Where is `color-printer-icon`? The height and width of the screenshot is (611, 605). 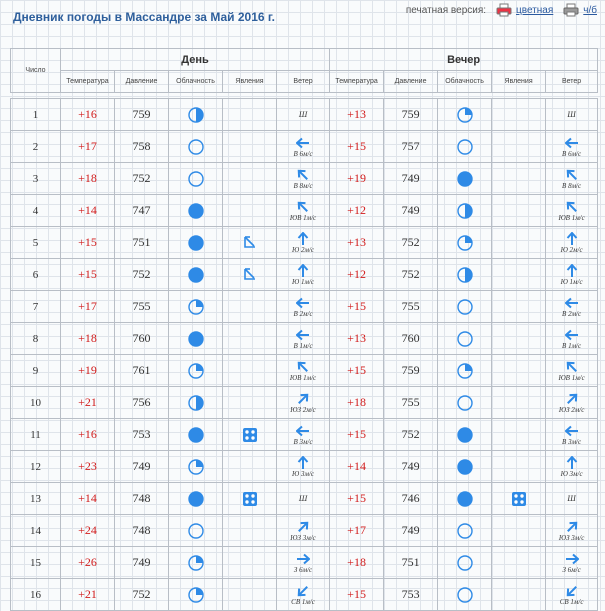 color-printer-icon is located at coordinates (504, 10).